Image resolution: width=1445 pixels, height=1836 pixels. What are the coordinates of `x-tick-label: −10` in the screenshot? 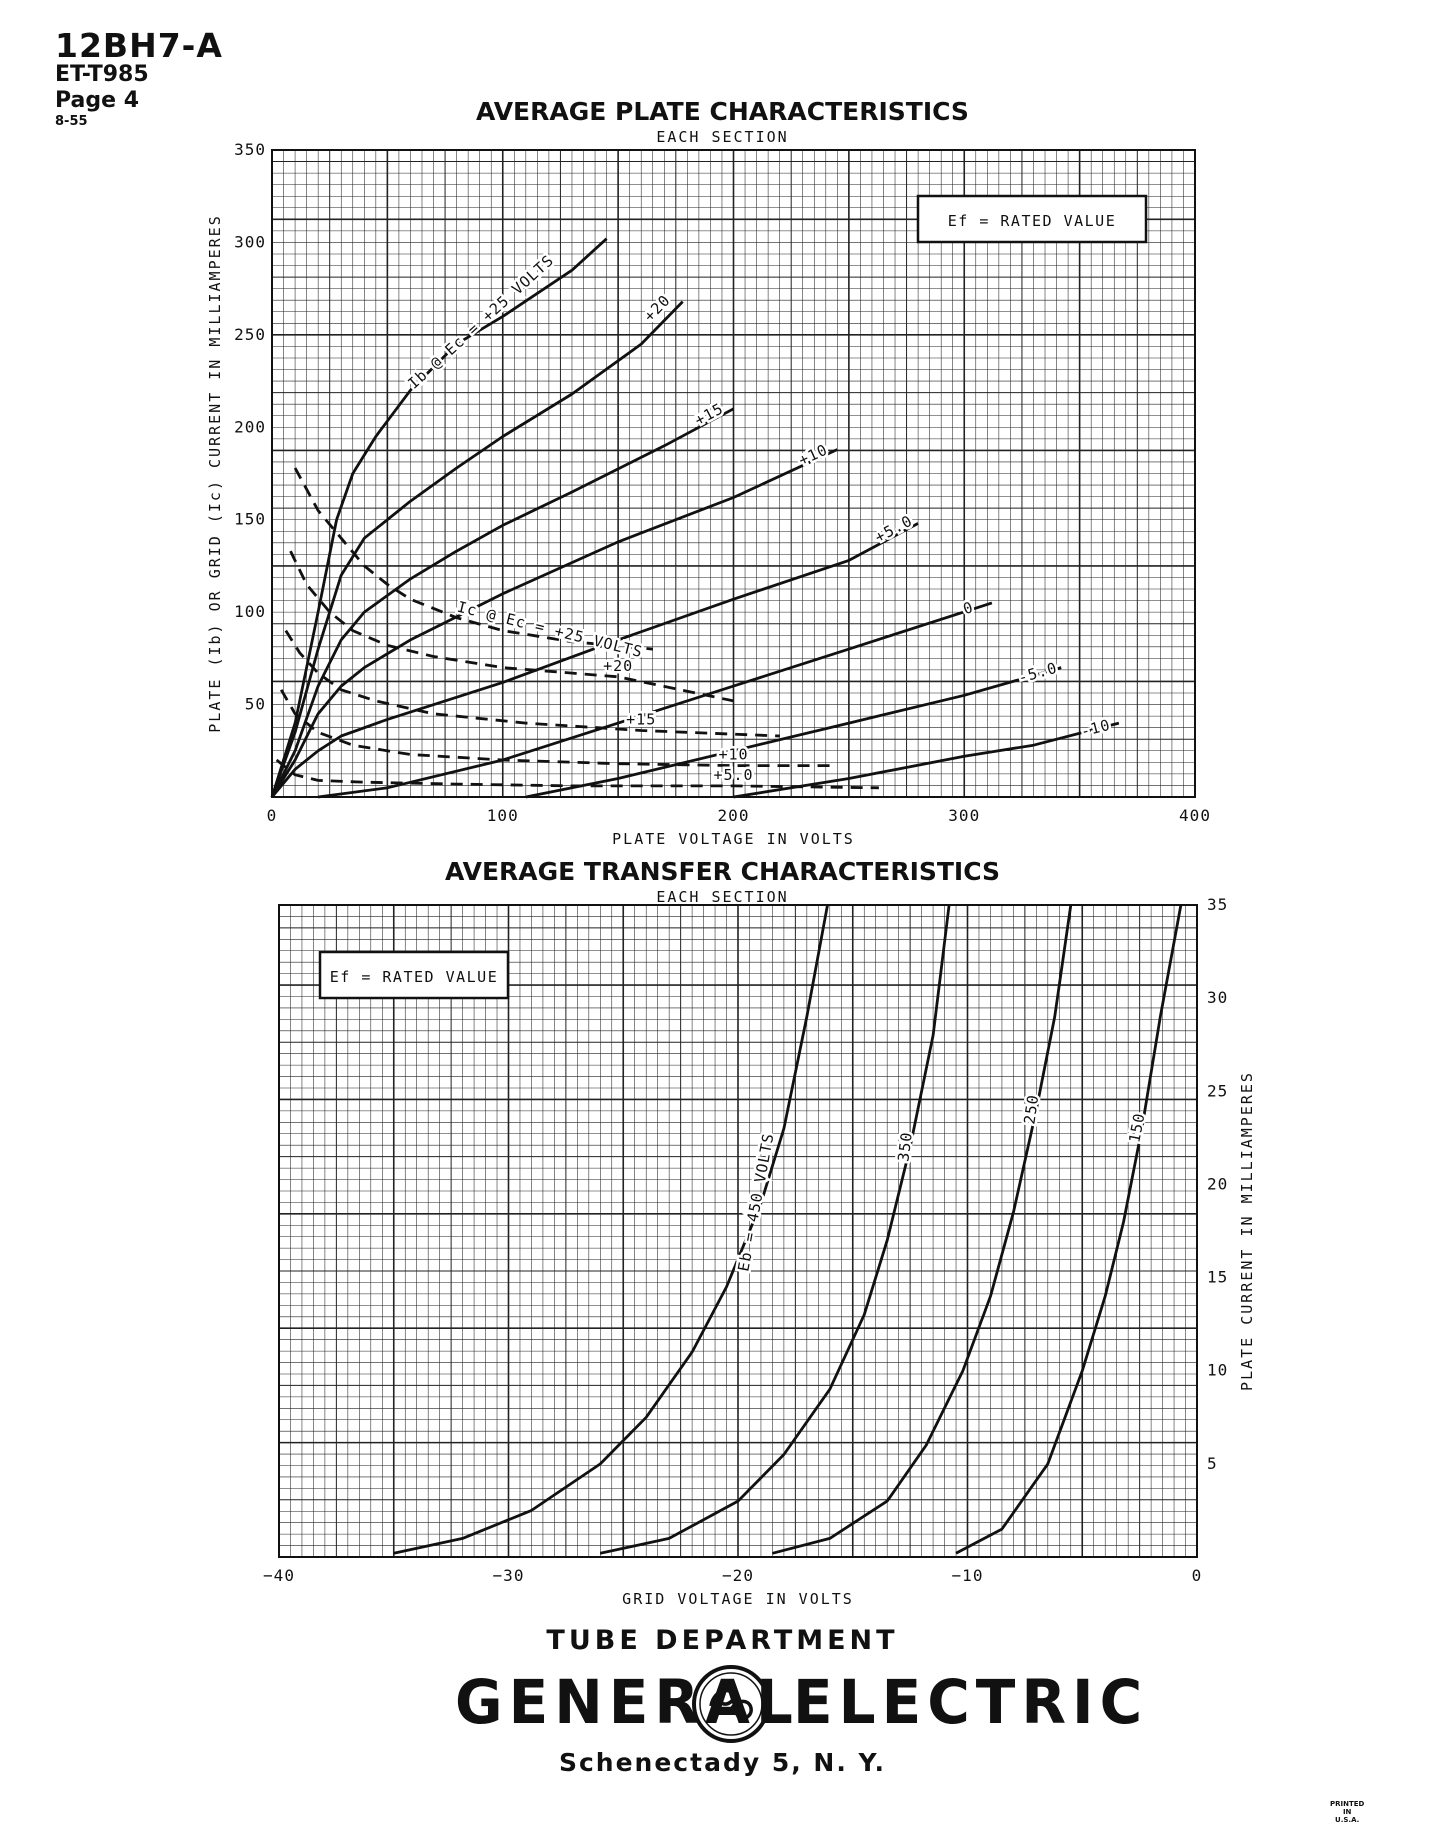 It's located at (968, 1575).